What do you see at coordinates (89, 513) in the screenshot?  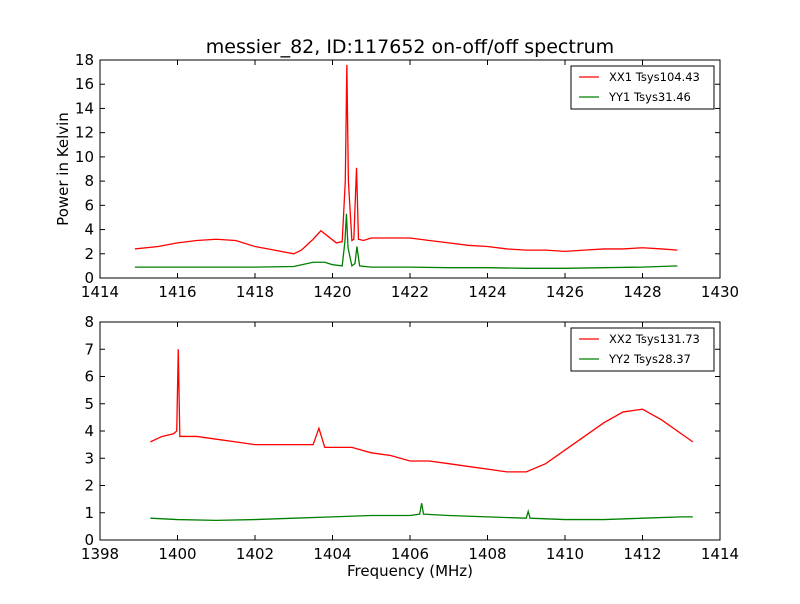 I see `y-tick-label: 1` at bounding box center [89, 513].